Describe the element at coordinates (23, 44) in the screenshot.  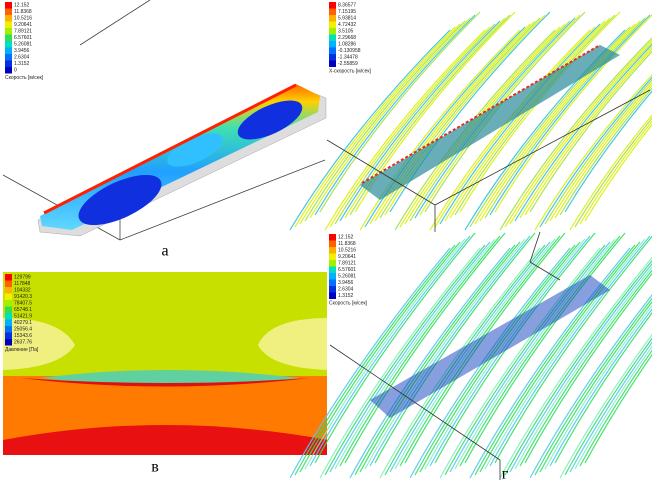
I see `legend-value: 5.26081` at that location.